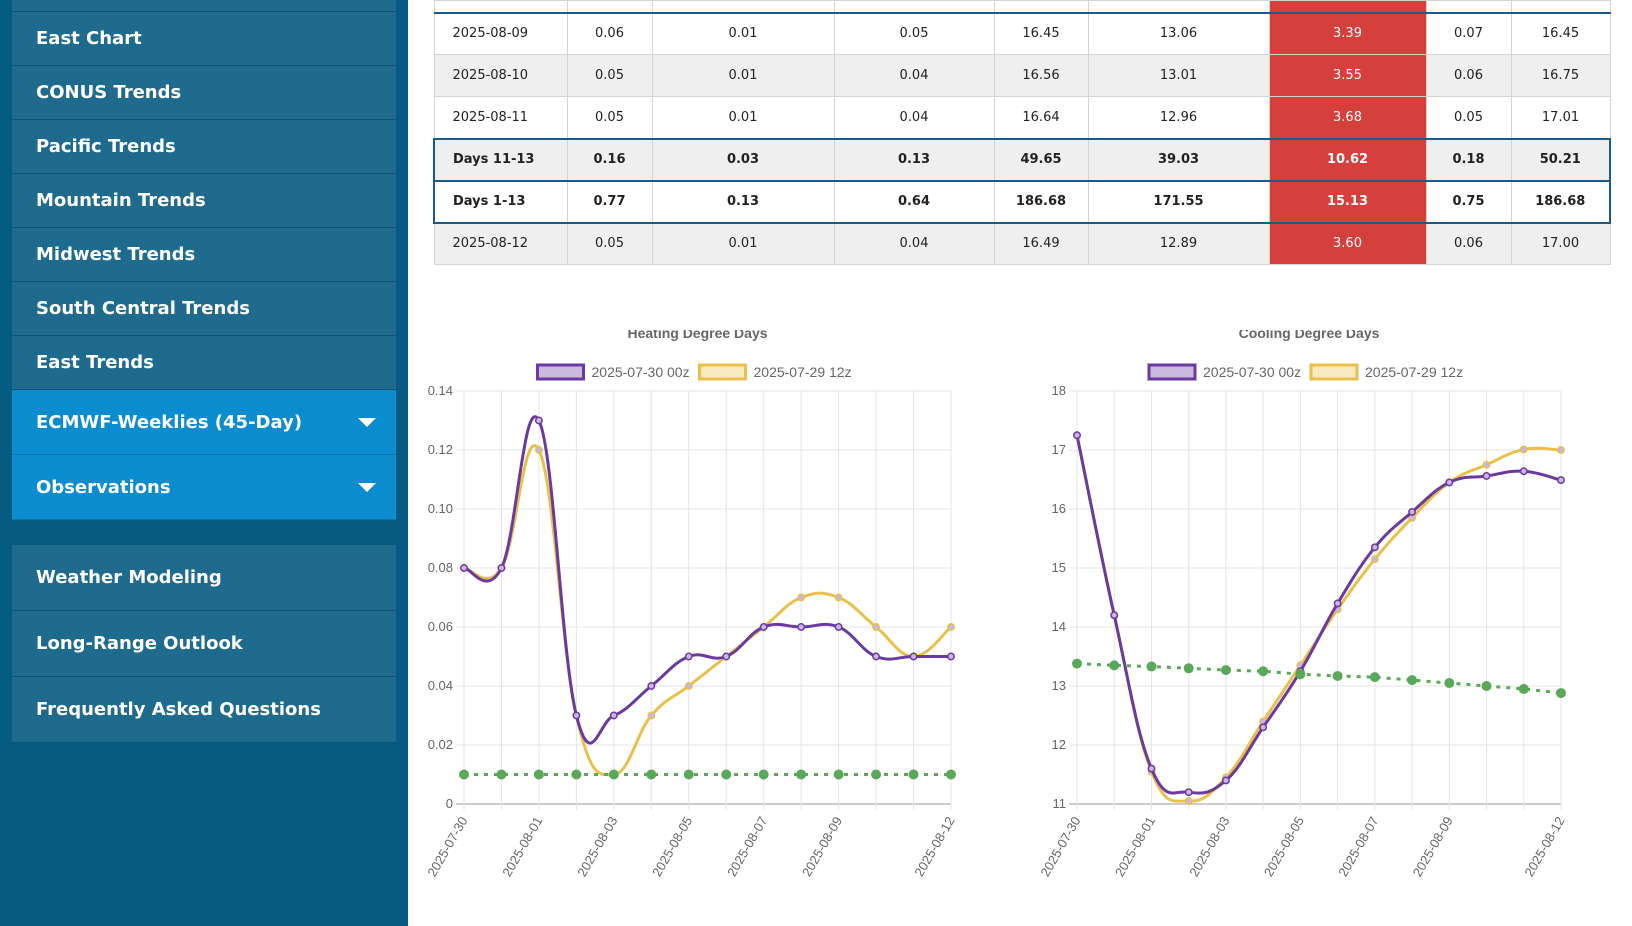 The height and width of the screenshot is (926, 1632). Describe the element at coordinates (204, 93) in the screenshot. I see `sidebar-item-conus-trends: CONUS Trends` at that location.